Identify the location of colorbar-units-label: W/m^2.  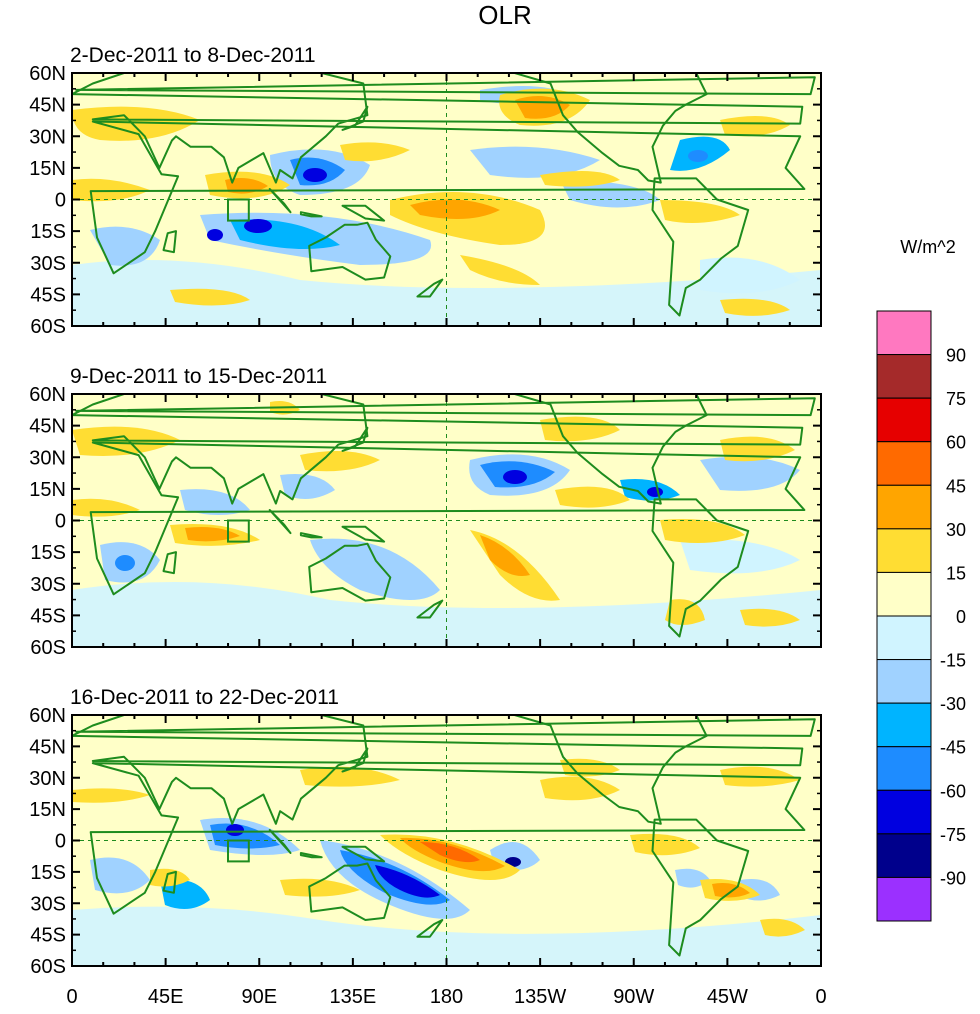
(927, 247).